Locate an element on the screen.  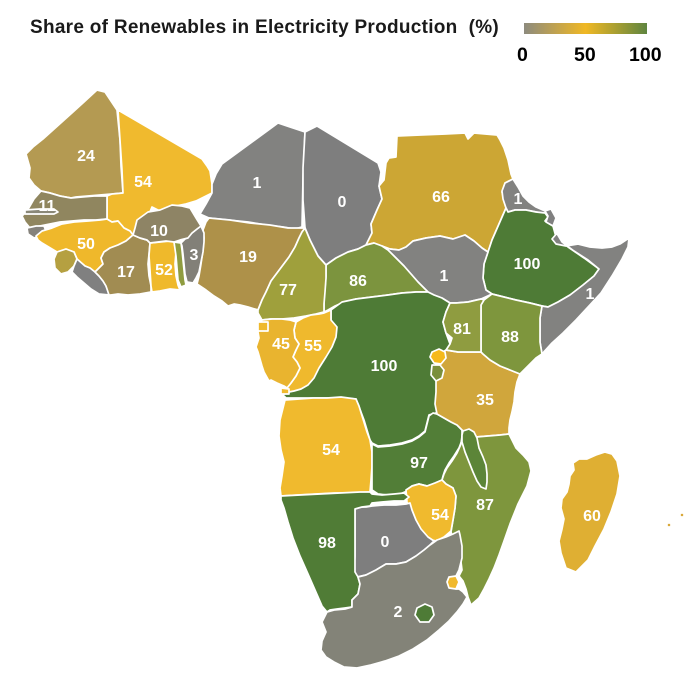
svg-text: 3 is located at coordinates (194, 255).